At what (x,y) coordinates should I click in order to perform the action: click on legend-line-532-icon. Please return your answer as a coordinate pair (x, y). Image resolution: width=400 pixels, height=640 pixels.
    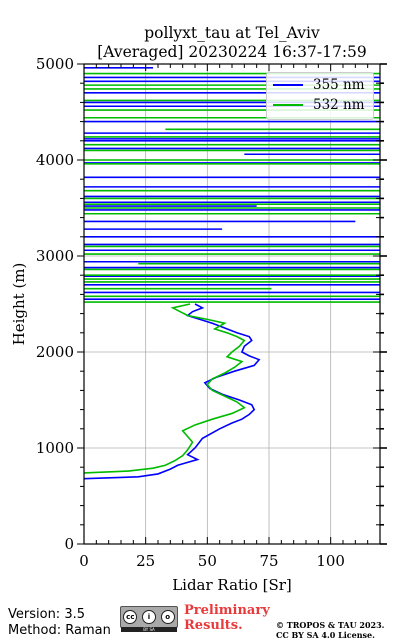
    Looking at the image, I should click on (288, 105).